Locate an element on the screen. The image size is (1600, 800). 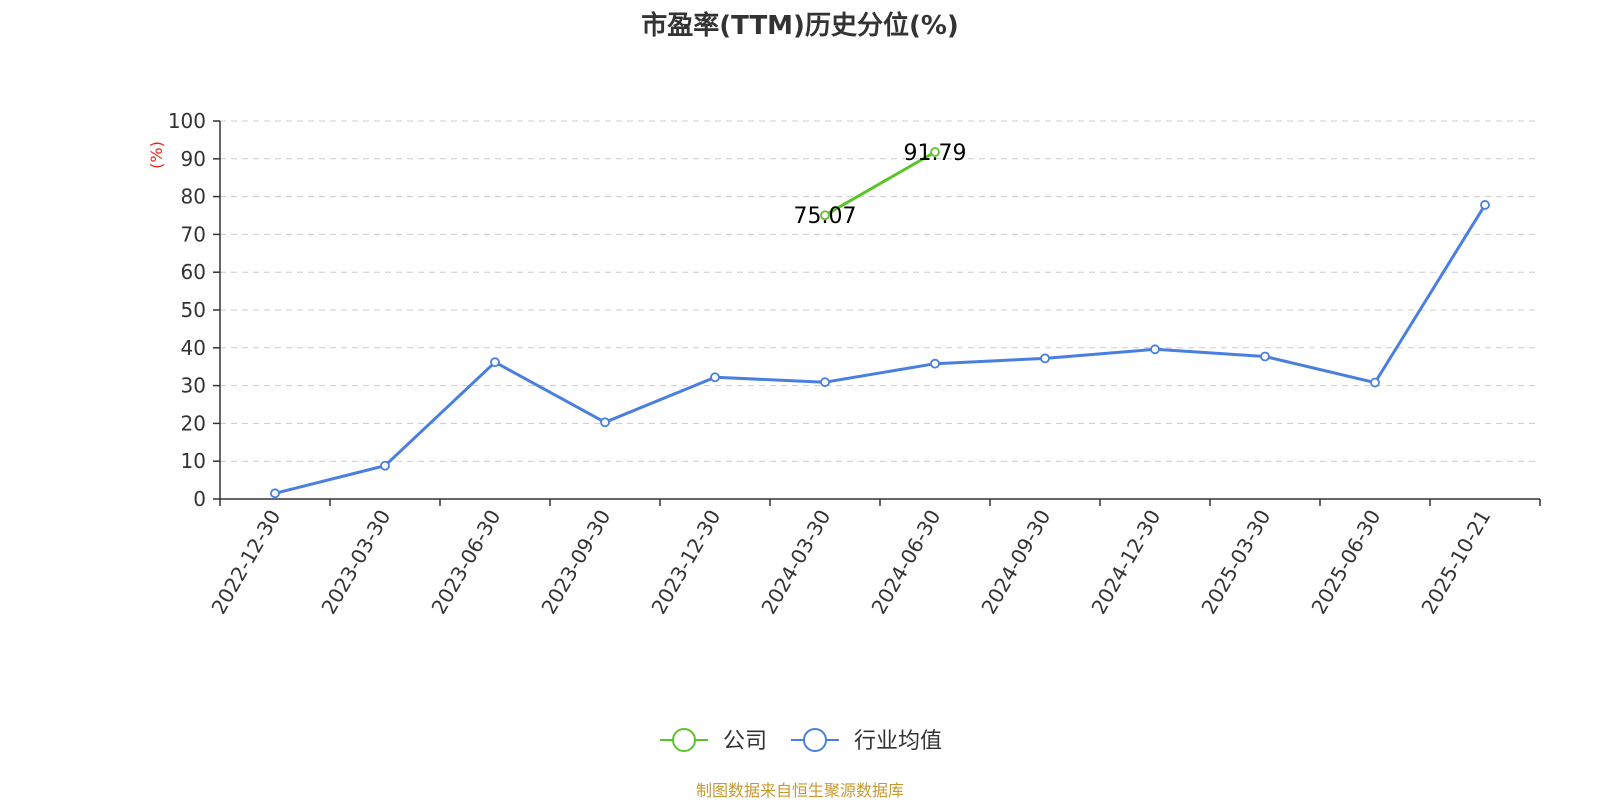
legend: 公司 行业均值 is located at coordinates (801, 741).